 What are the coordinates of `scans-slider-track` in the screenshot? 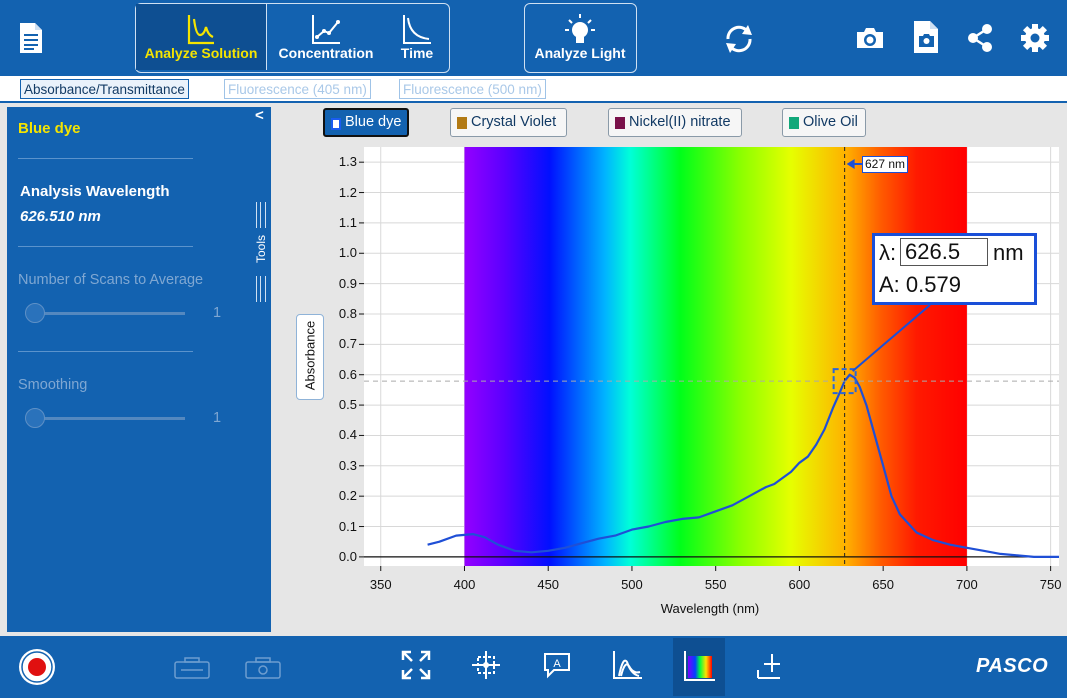 It's located at (110, 313).